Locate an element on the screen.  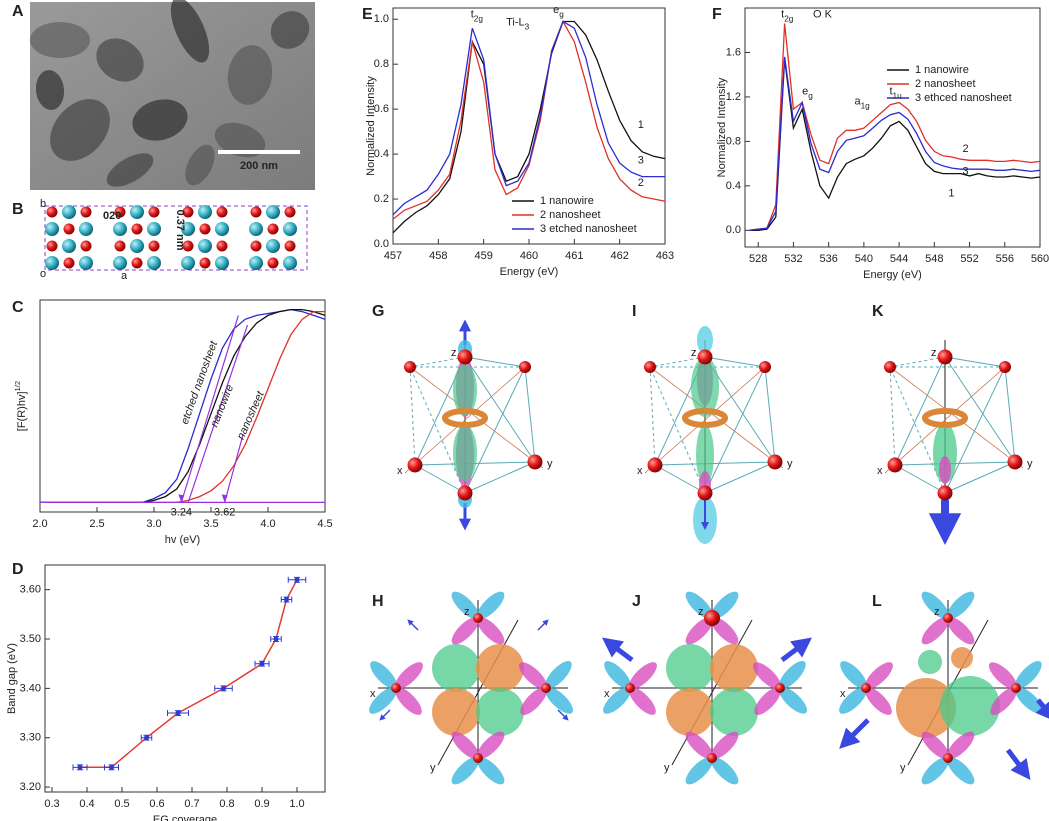
x-tick-label: 0.3 is located at coordinates (51, 804).